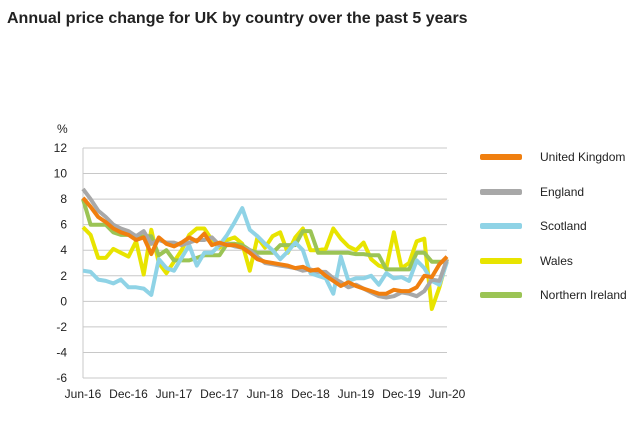 Image resolution: width=640 pixels, height=436 pixels. I want to click on legend-label: England, so click(562, 191).